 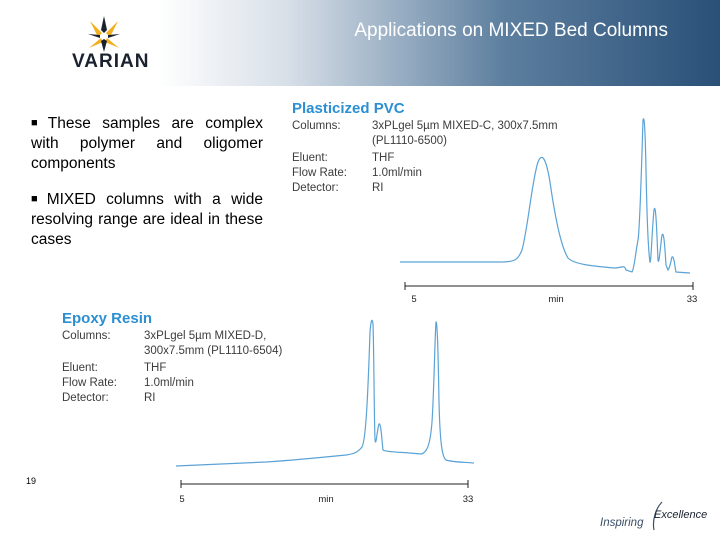 What do you see at coordinates (622, 523) in the screenshot?
I see `tagline-inspiring: Inspiring` at bounding box center [622, 523].